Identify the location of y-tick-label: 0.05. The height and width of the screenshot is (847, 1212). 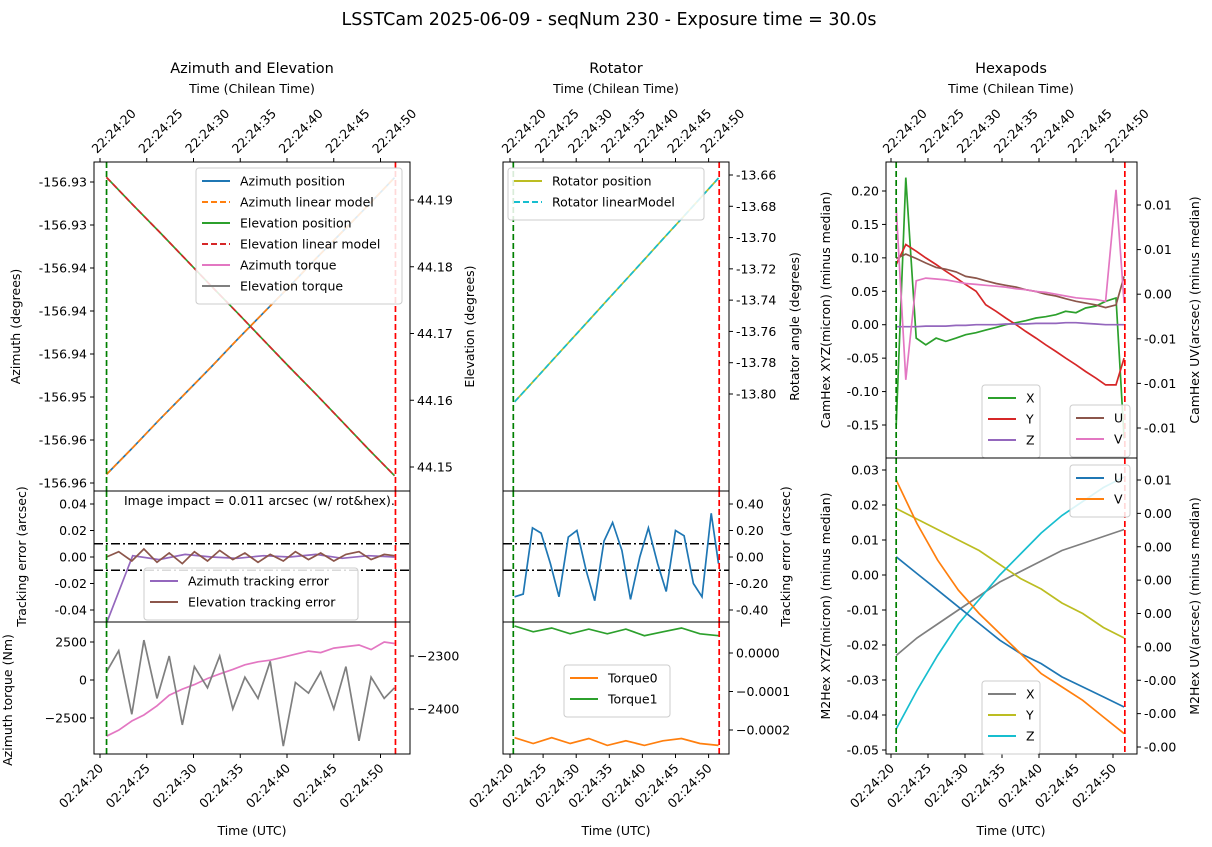
(865, 291).